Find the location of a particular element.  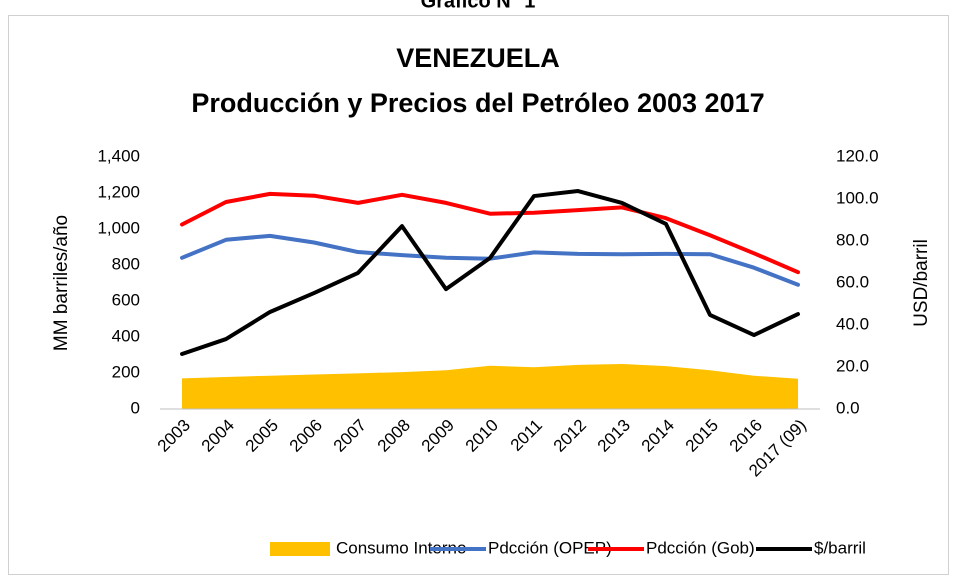

y-tick-label: 1,400 is located at coordinates (118, 155).